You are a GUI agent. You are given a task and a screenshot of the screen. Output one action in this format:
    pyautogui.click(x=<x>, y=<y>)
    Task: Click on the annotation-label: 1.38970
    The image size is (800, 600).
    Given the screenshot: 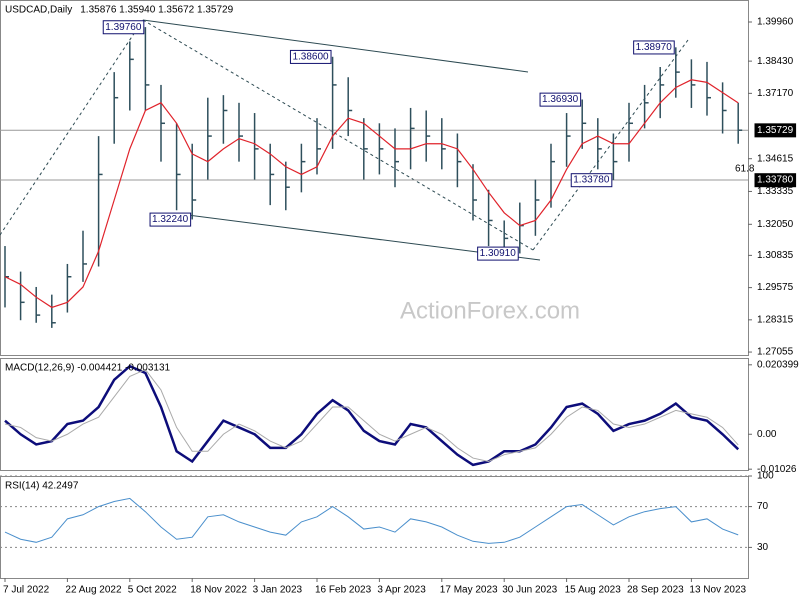 What is the action you would take?
    pyautogui.click(x=654, y=47)
    